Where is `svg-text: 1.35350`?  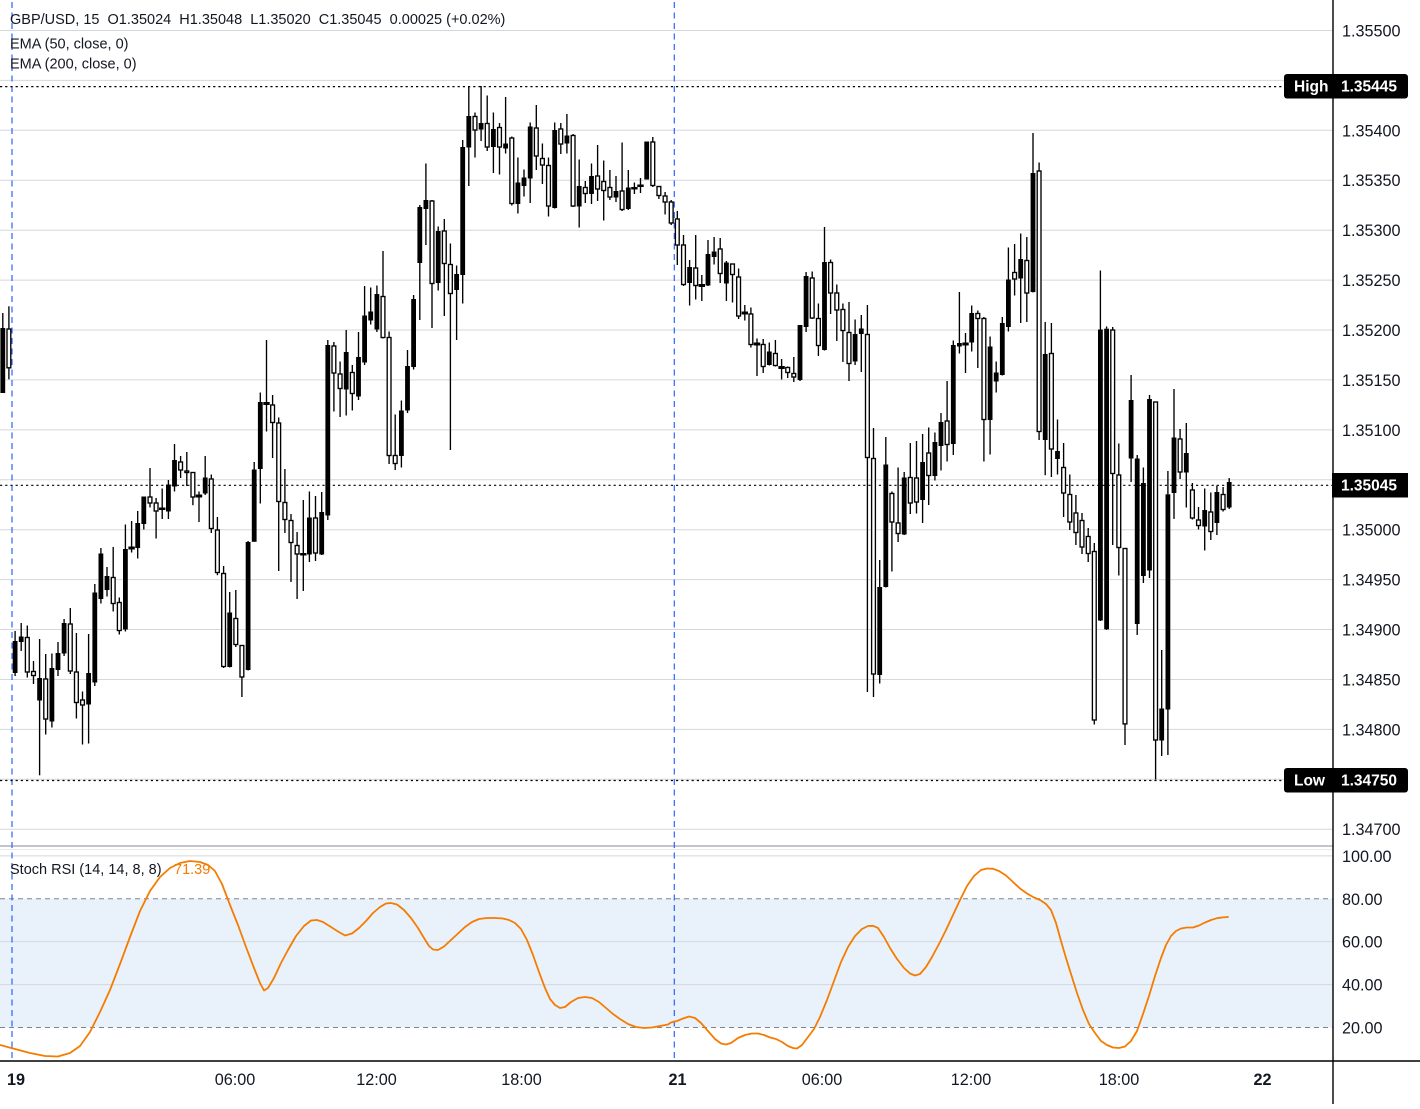
svg-text: 1.35350 is located at coordinates (1371, 181).